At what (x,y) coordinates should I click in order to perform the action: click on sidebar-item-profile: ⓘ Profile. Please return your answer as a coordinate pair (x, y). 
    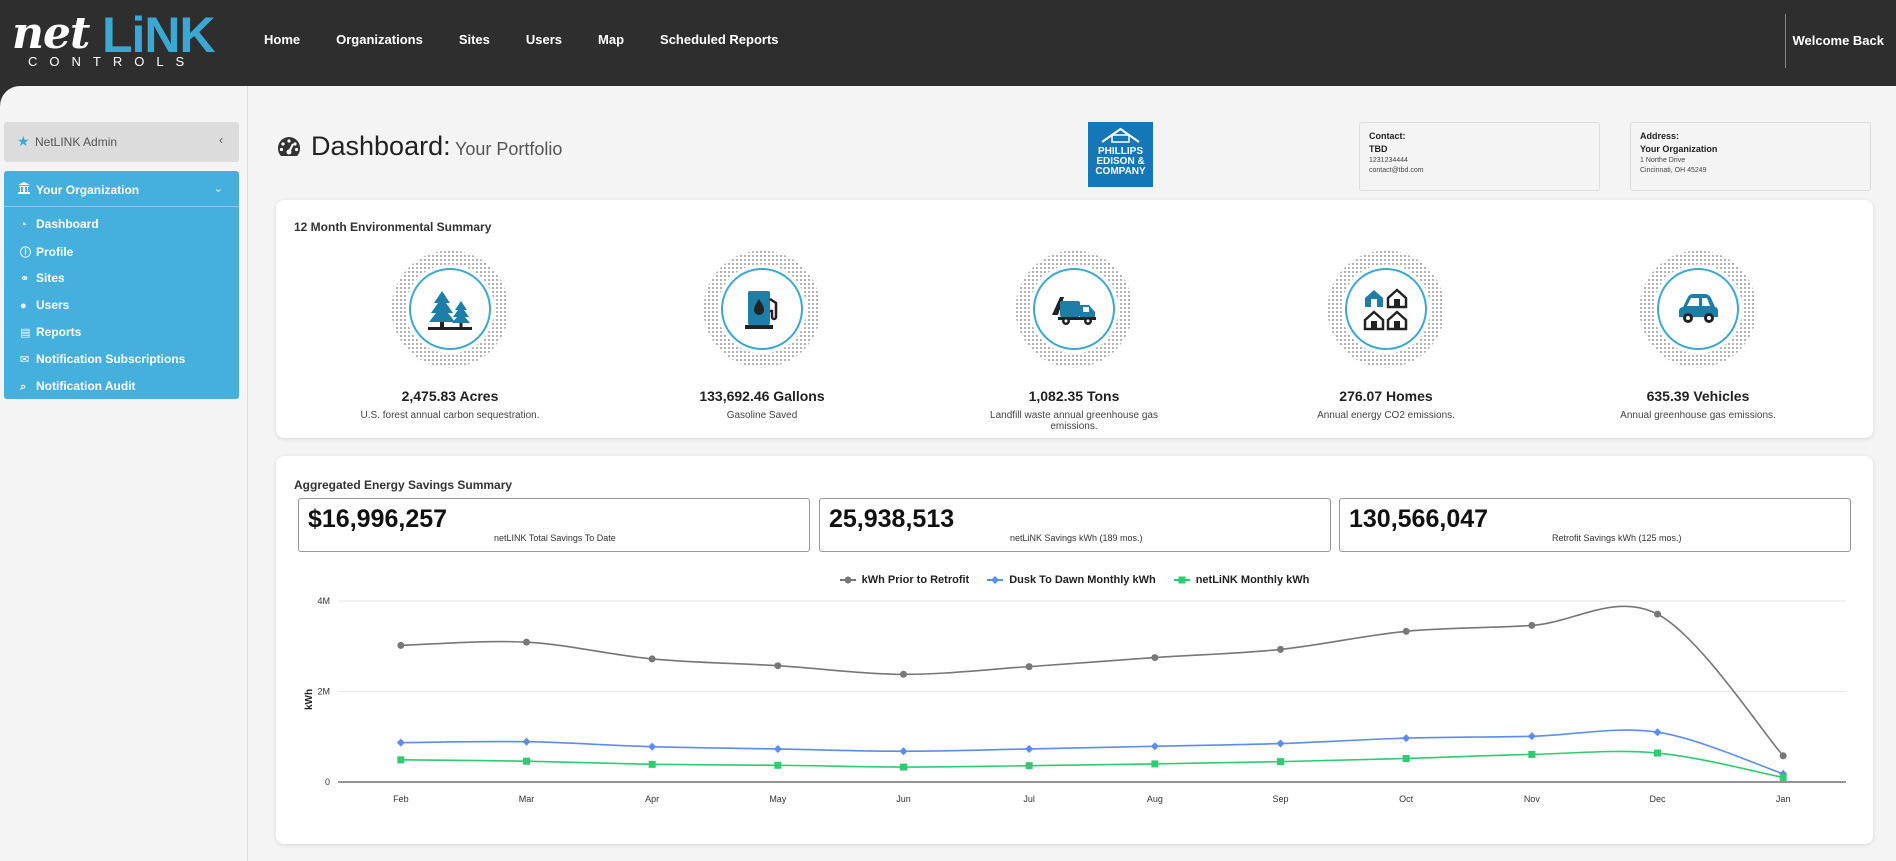
    Looking at the image, I should click on (46, 253).